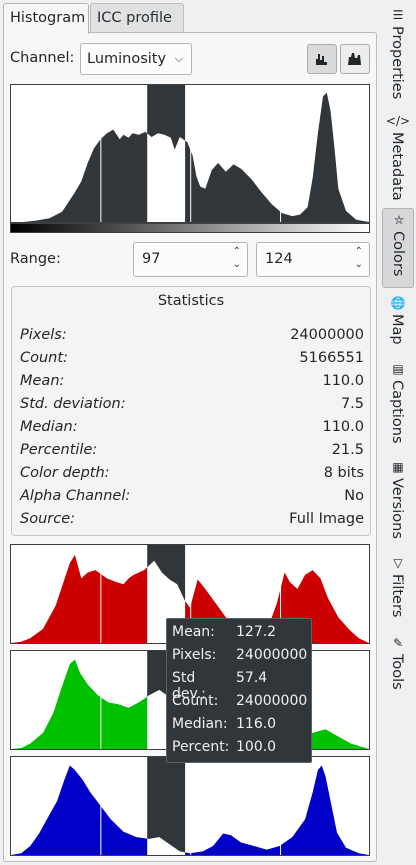 This screenshot has width=416, height=865. What do you see at coordinates (256, 632) in the screenshot?
I see `tooltip-value: 127.2` at bounding box center [256, 632].